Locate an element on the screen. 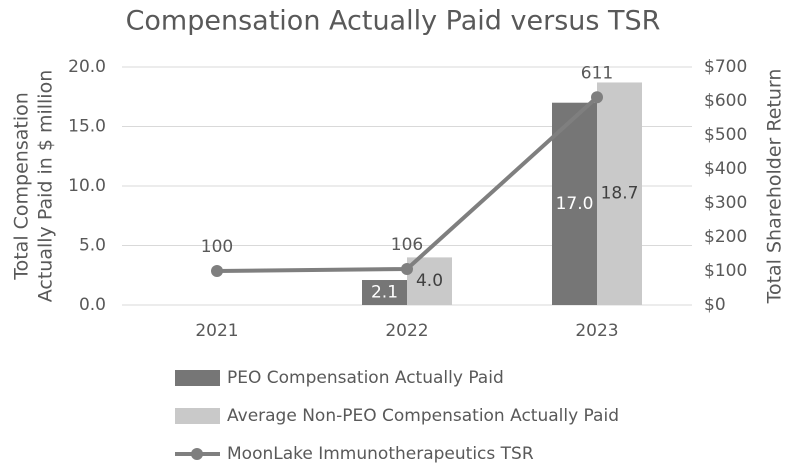  y2-axis-label: Total Shareholder Return is located at coordinates (775, 187).